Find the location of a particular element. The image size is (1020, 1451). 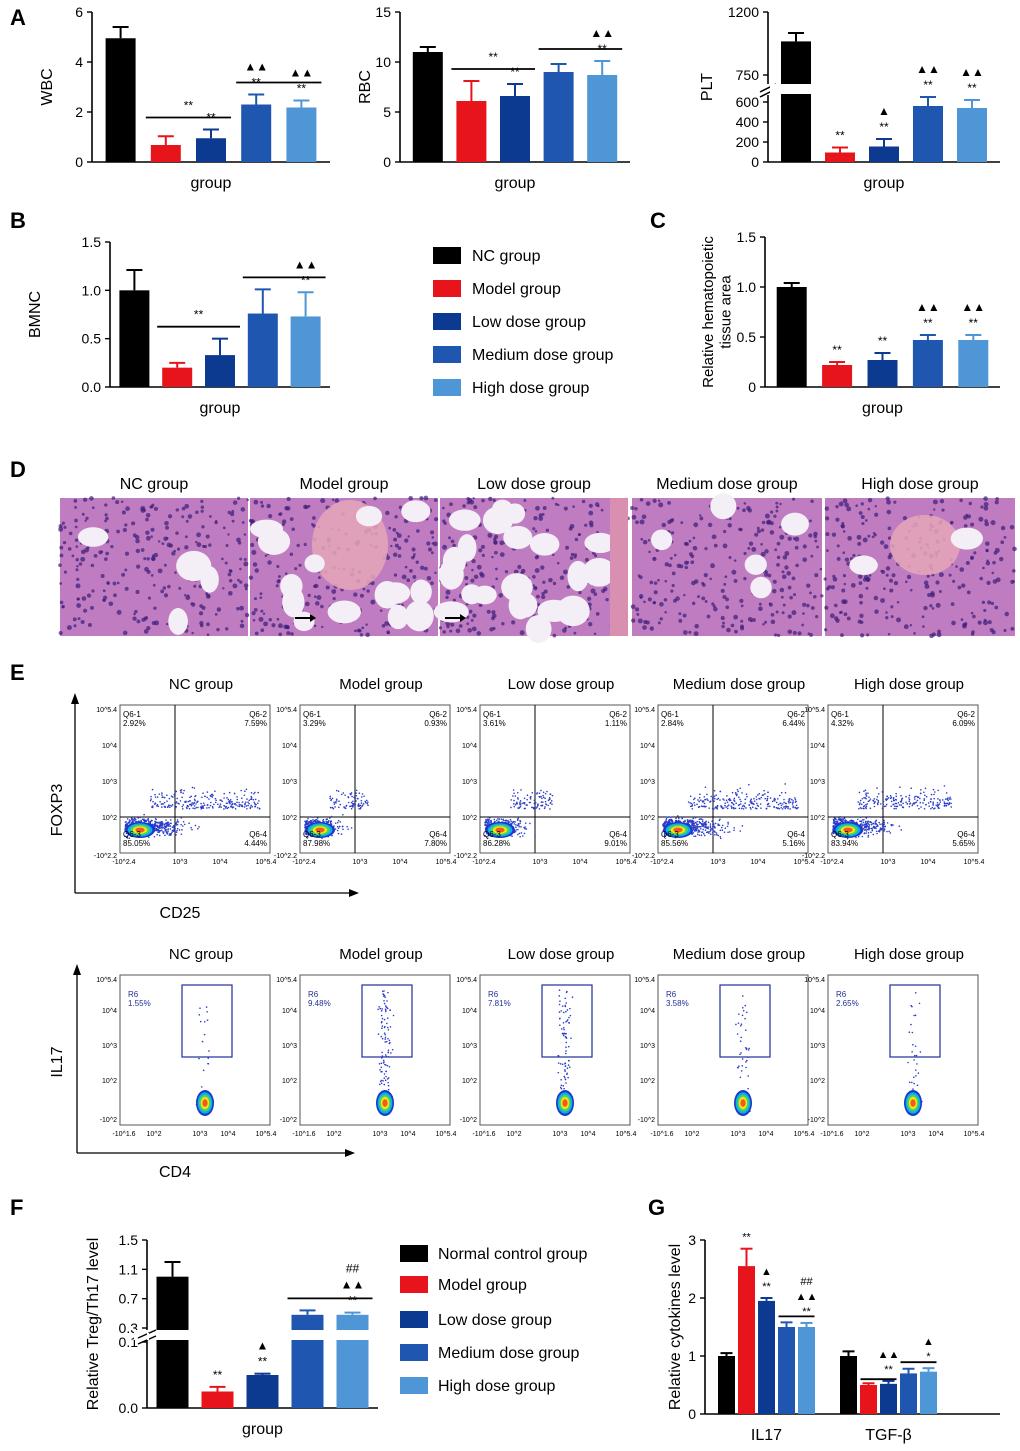

bmnc-ylabel: BMNC is located at coordinates (35, 314).